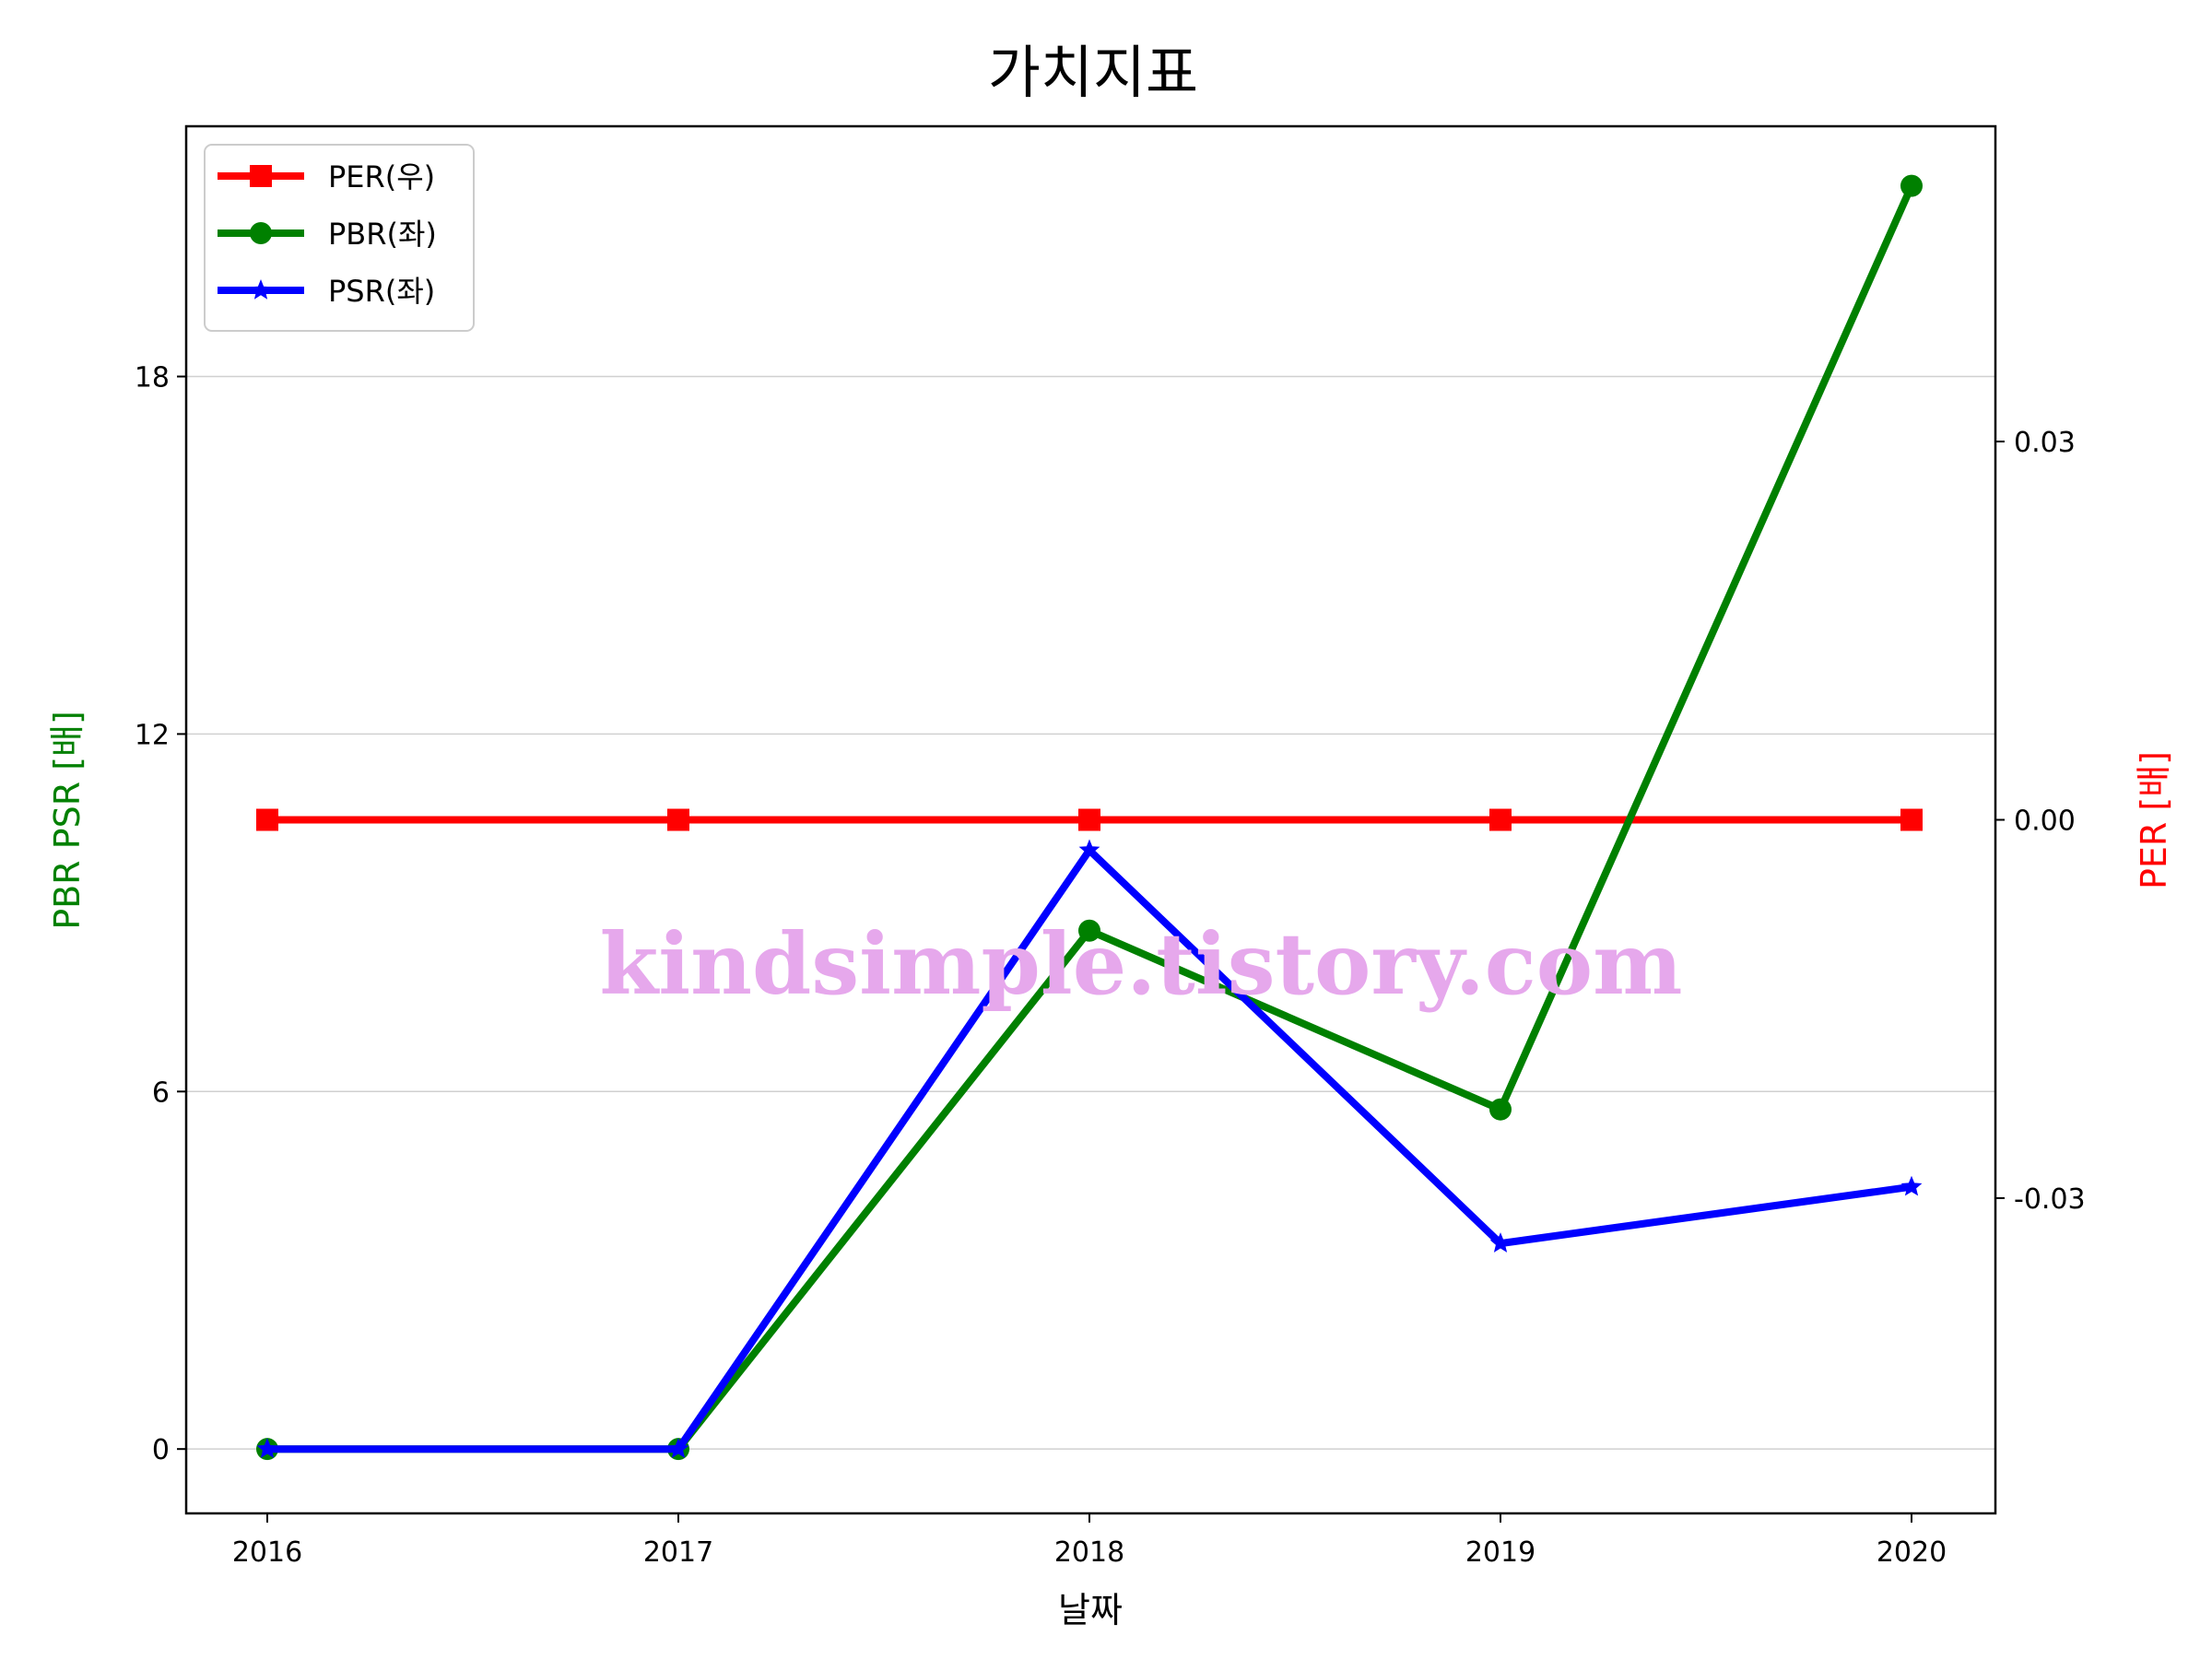 This screenshot has width=2212, height=1659. What do you see at coordinates (381, 176) in the screenshot?
I see `legend-label: PER(우)` at bounding box center [381, 176].